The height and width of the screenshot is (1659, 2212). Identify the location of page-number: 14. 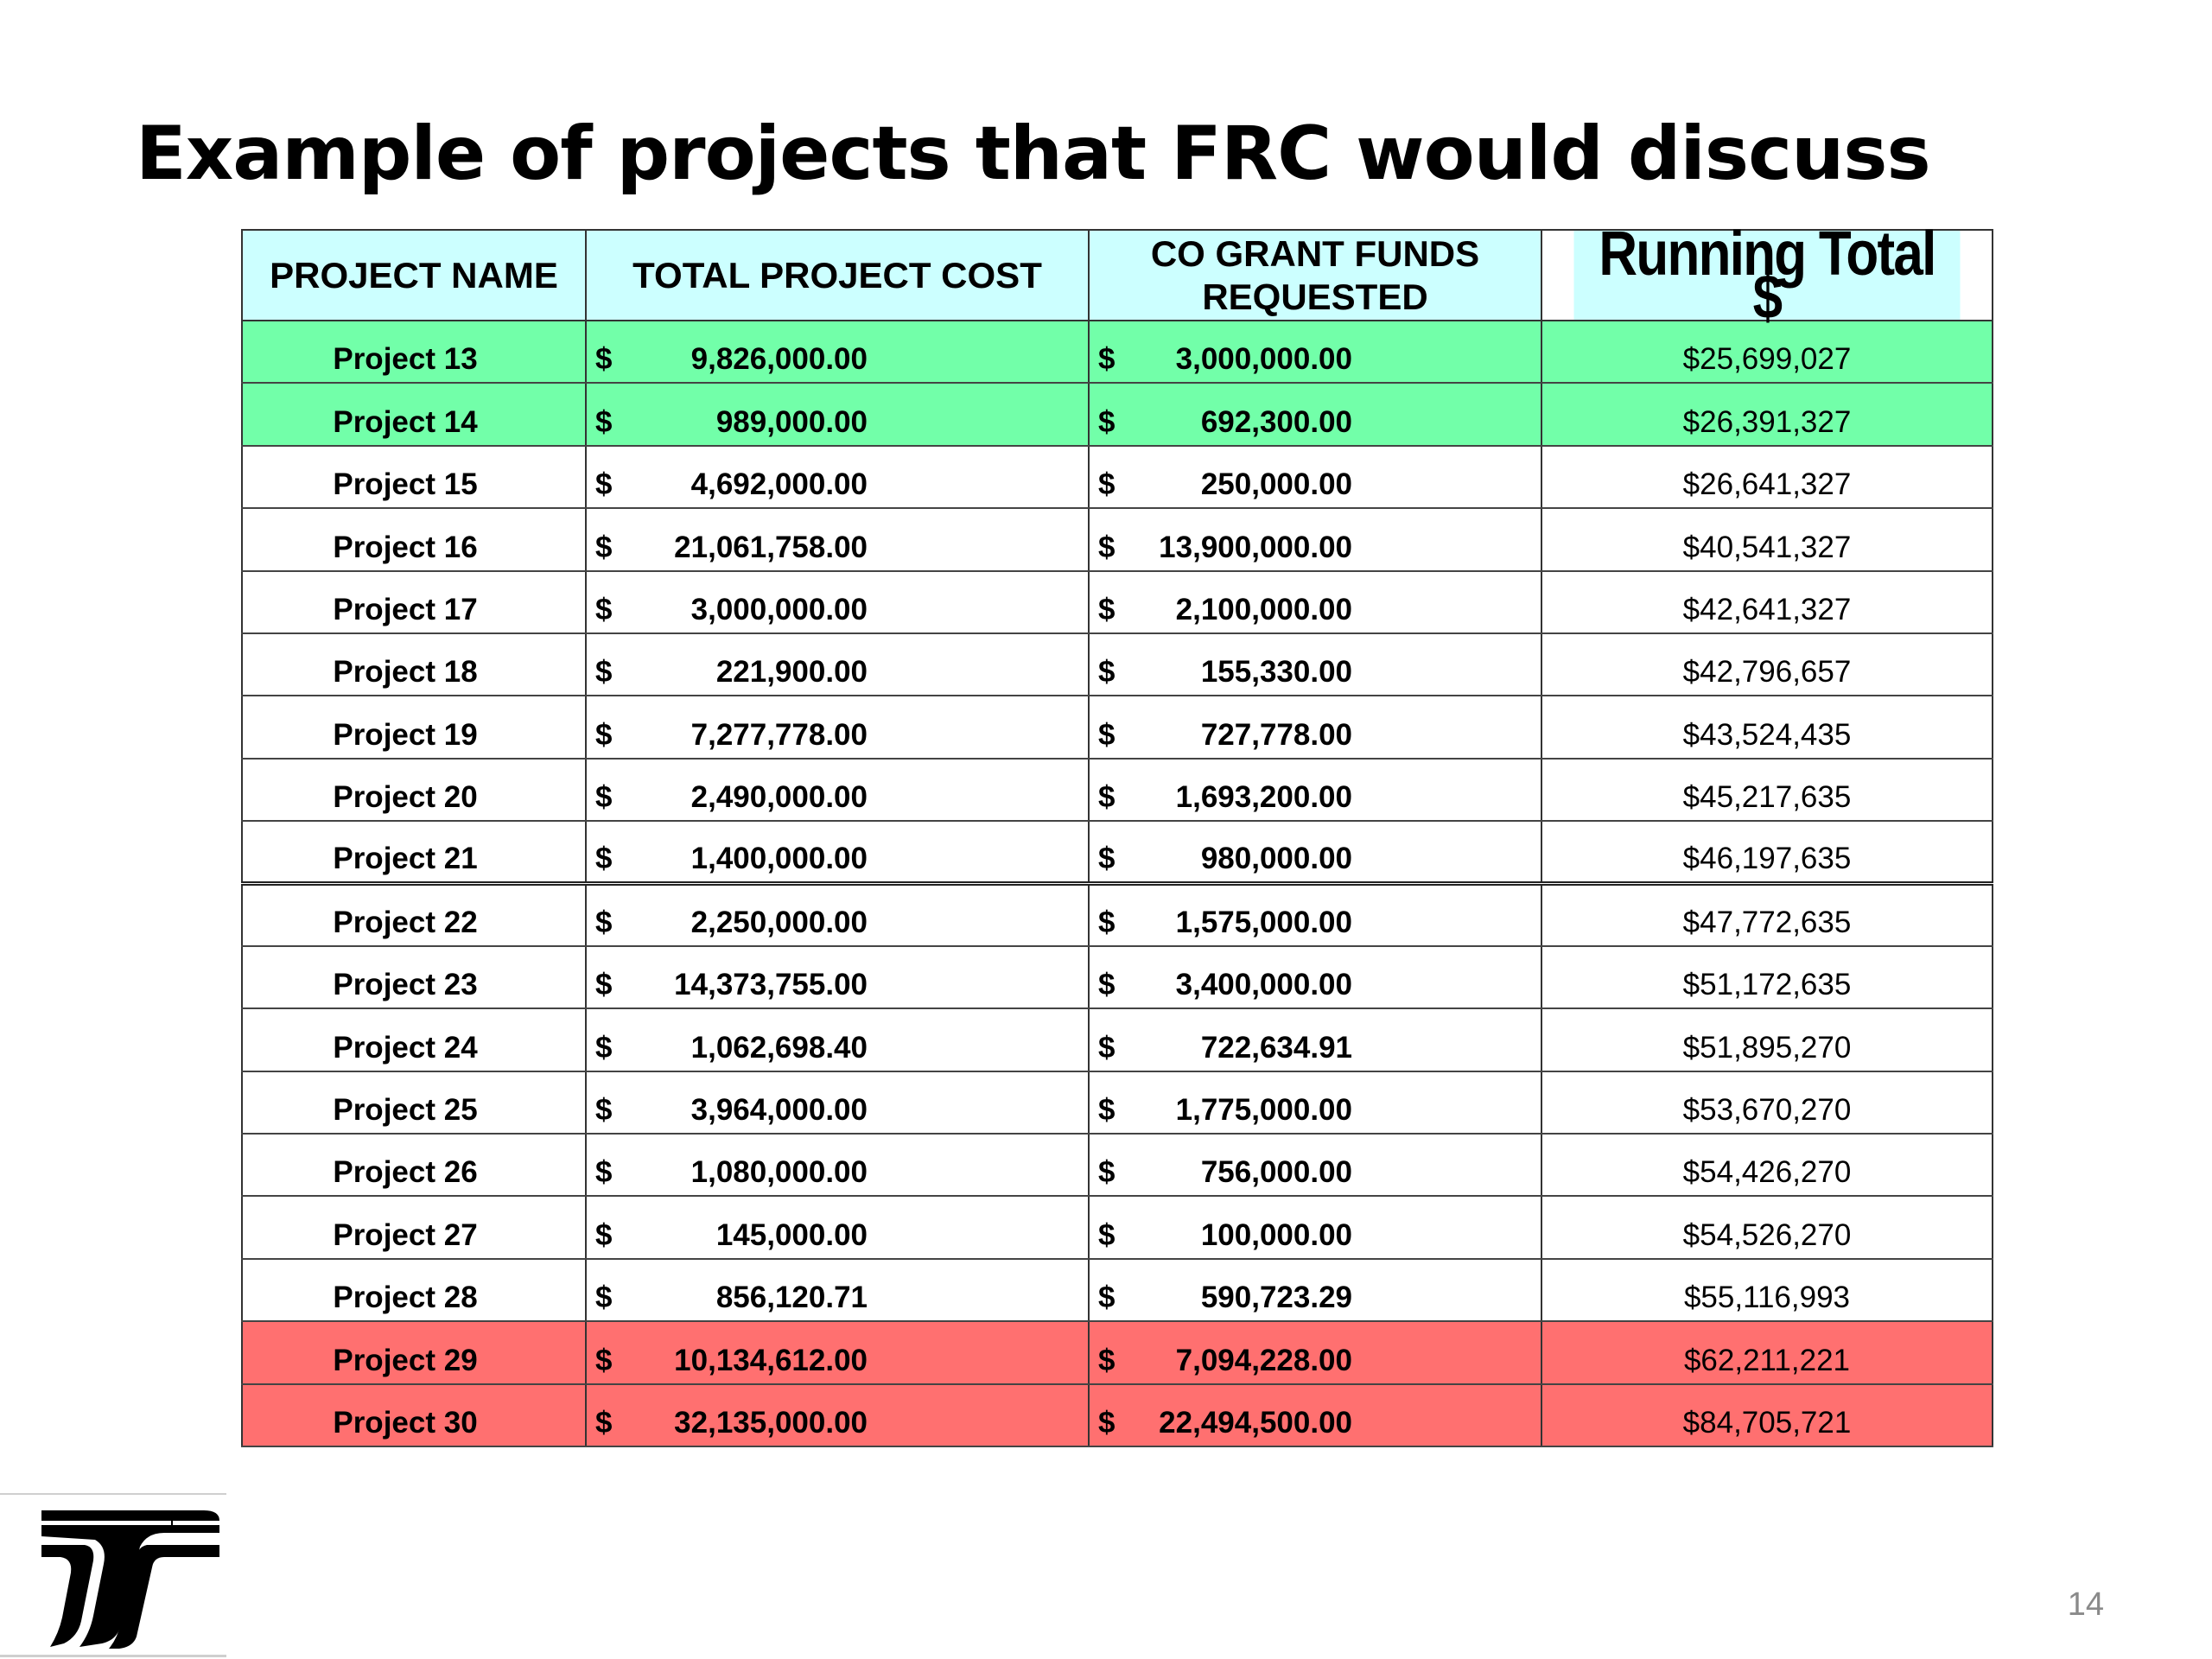
(2085, 1604).